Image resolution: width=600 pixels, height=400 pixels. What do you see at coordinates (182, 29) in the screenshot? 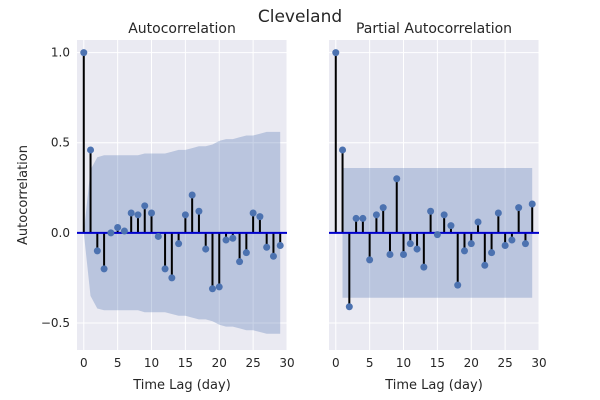
I see `chart-title: Autocorrelation` at bounding box center [182, 29].